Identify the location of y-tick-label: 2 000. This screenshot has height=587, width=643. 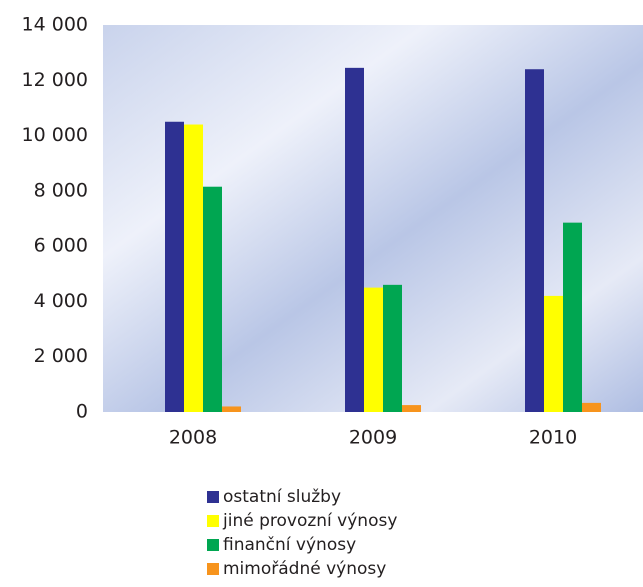
(61, 356).